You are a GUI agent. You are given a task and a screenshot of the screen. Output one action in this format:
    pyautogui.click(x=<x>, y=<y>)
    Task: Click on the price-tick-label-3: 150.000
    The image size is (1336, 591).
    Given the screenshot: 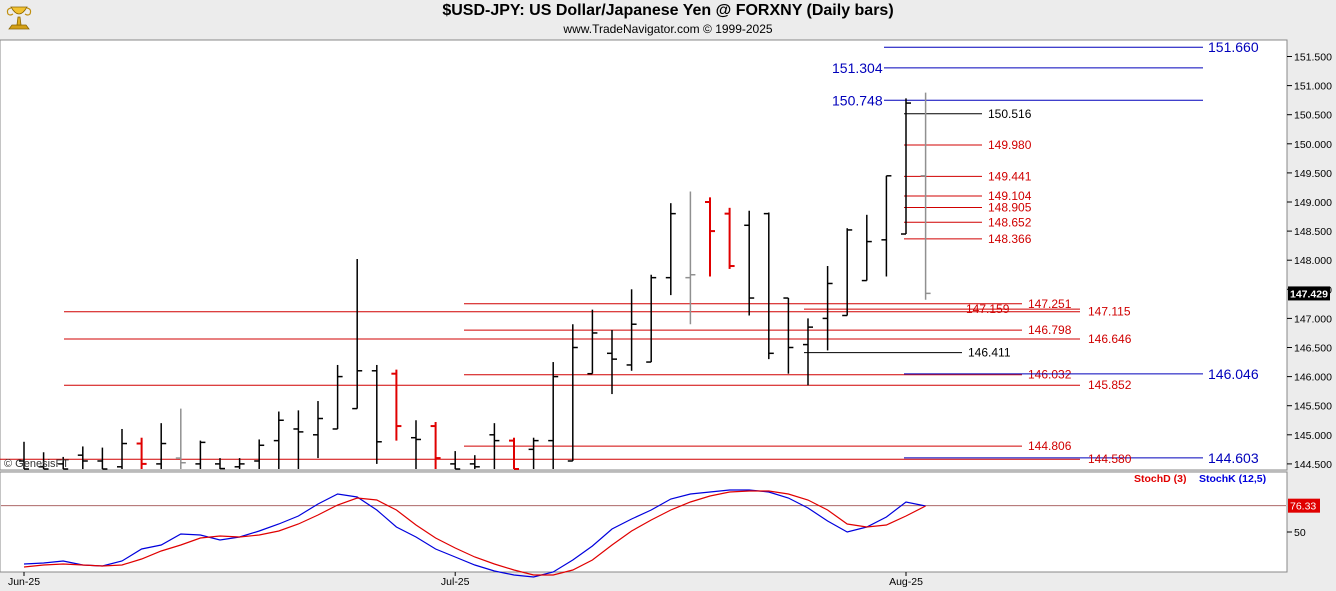 What is the action you would take?
    pyautogui.click(x=1313, y=145)
    